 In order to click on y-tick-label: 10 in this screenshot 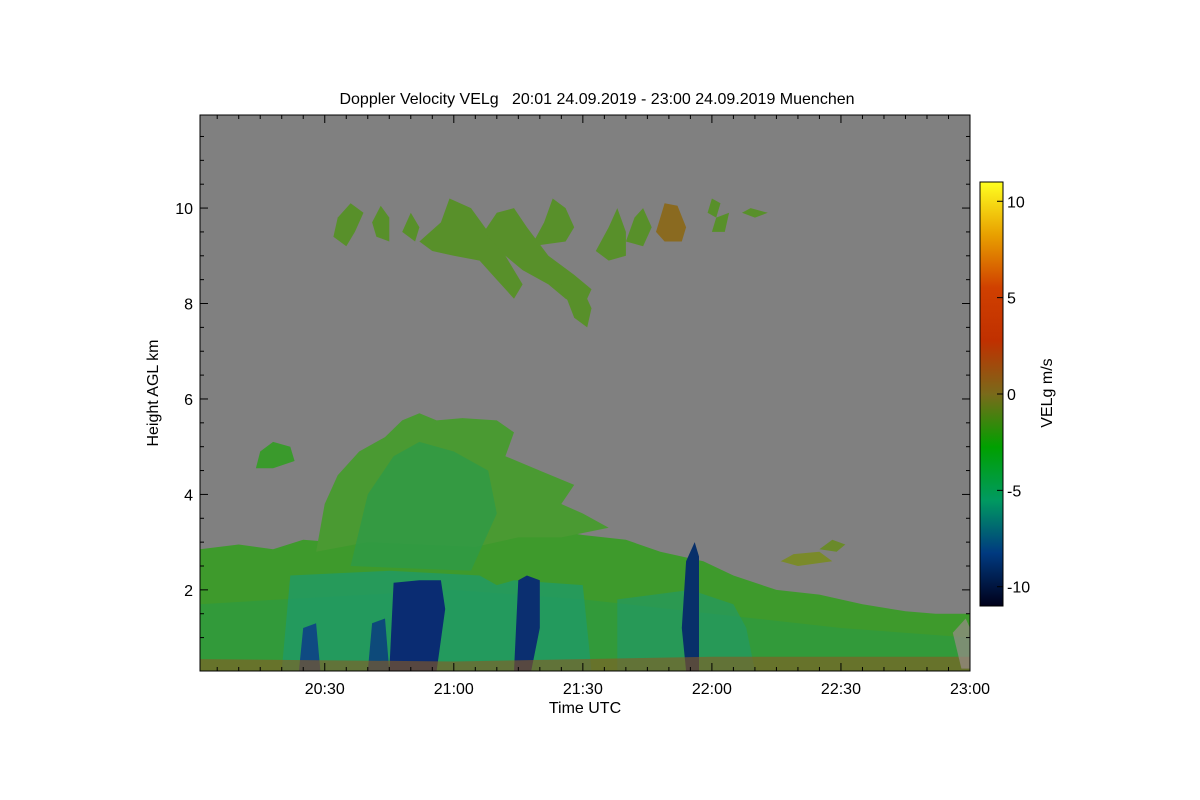, I will do `click(184, 209)`.